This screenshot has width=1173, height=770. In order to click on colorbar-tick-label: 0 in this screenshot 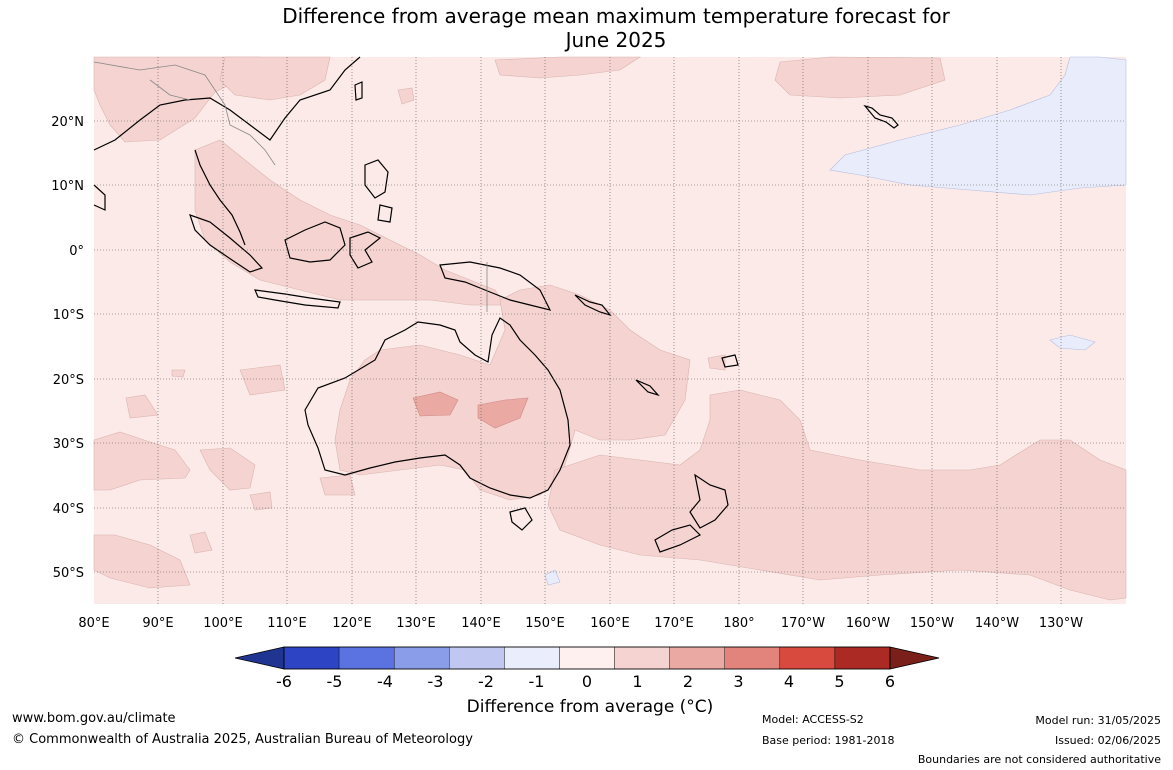, I will do `click(587, 681)`.